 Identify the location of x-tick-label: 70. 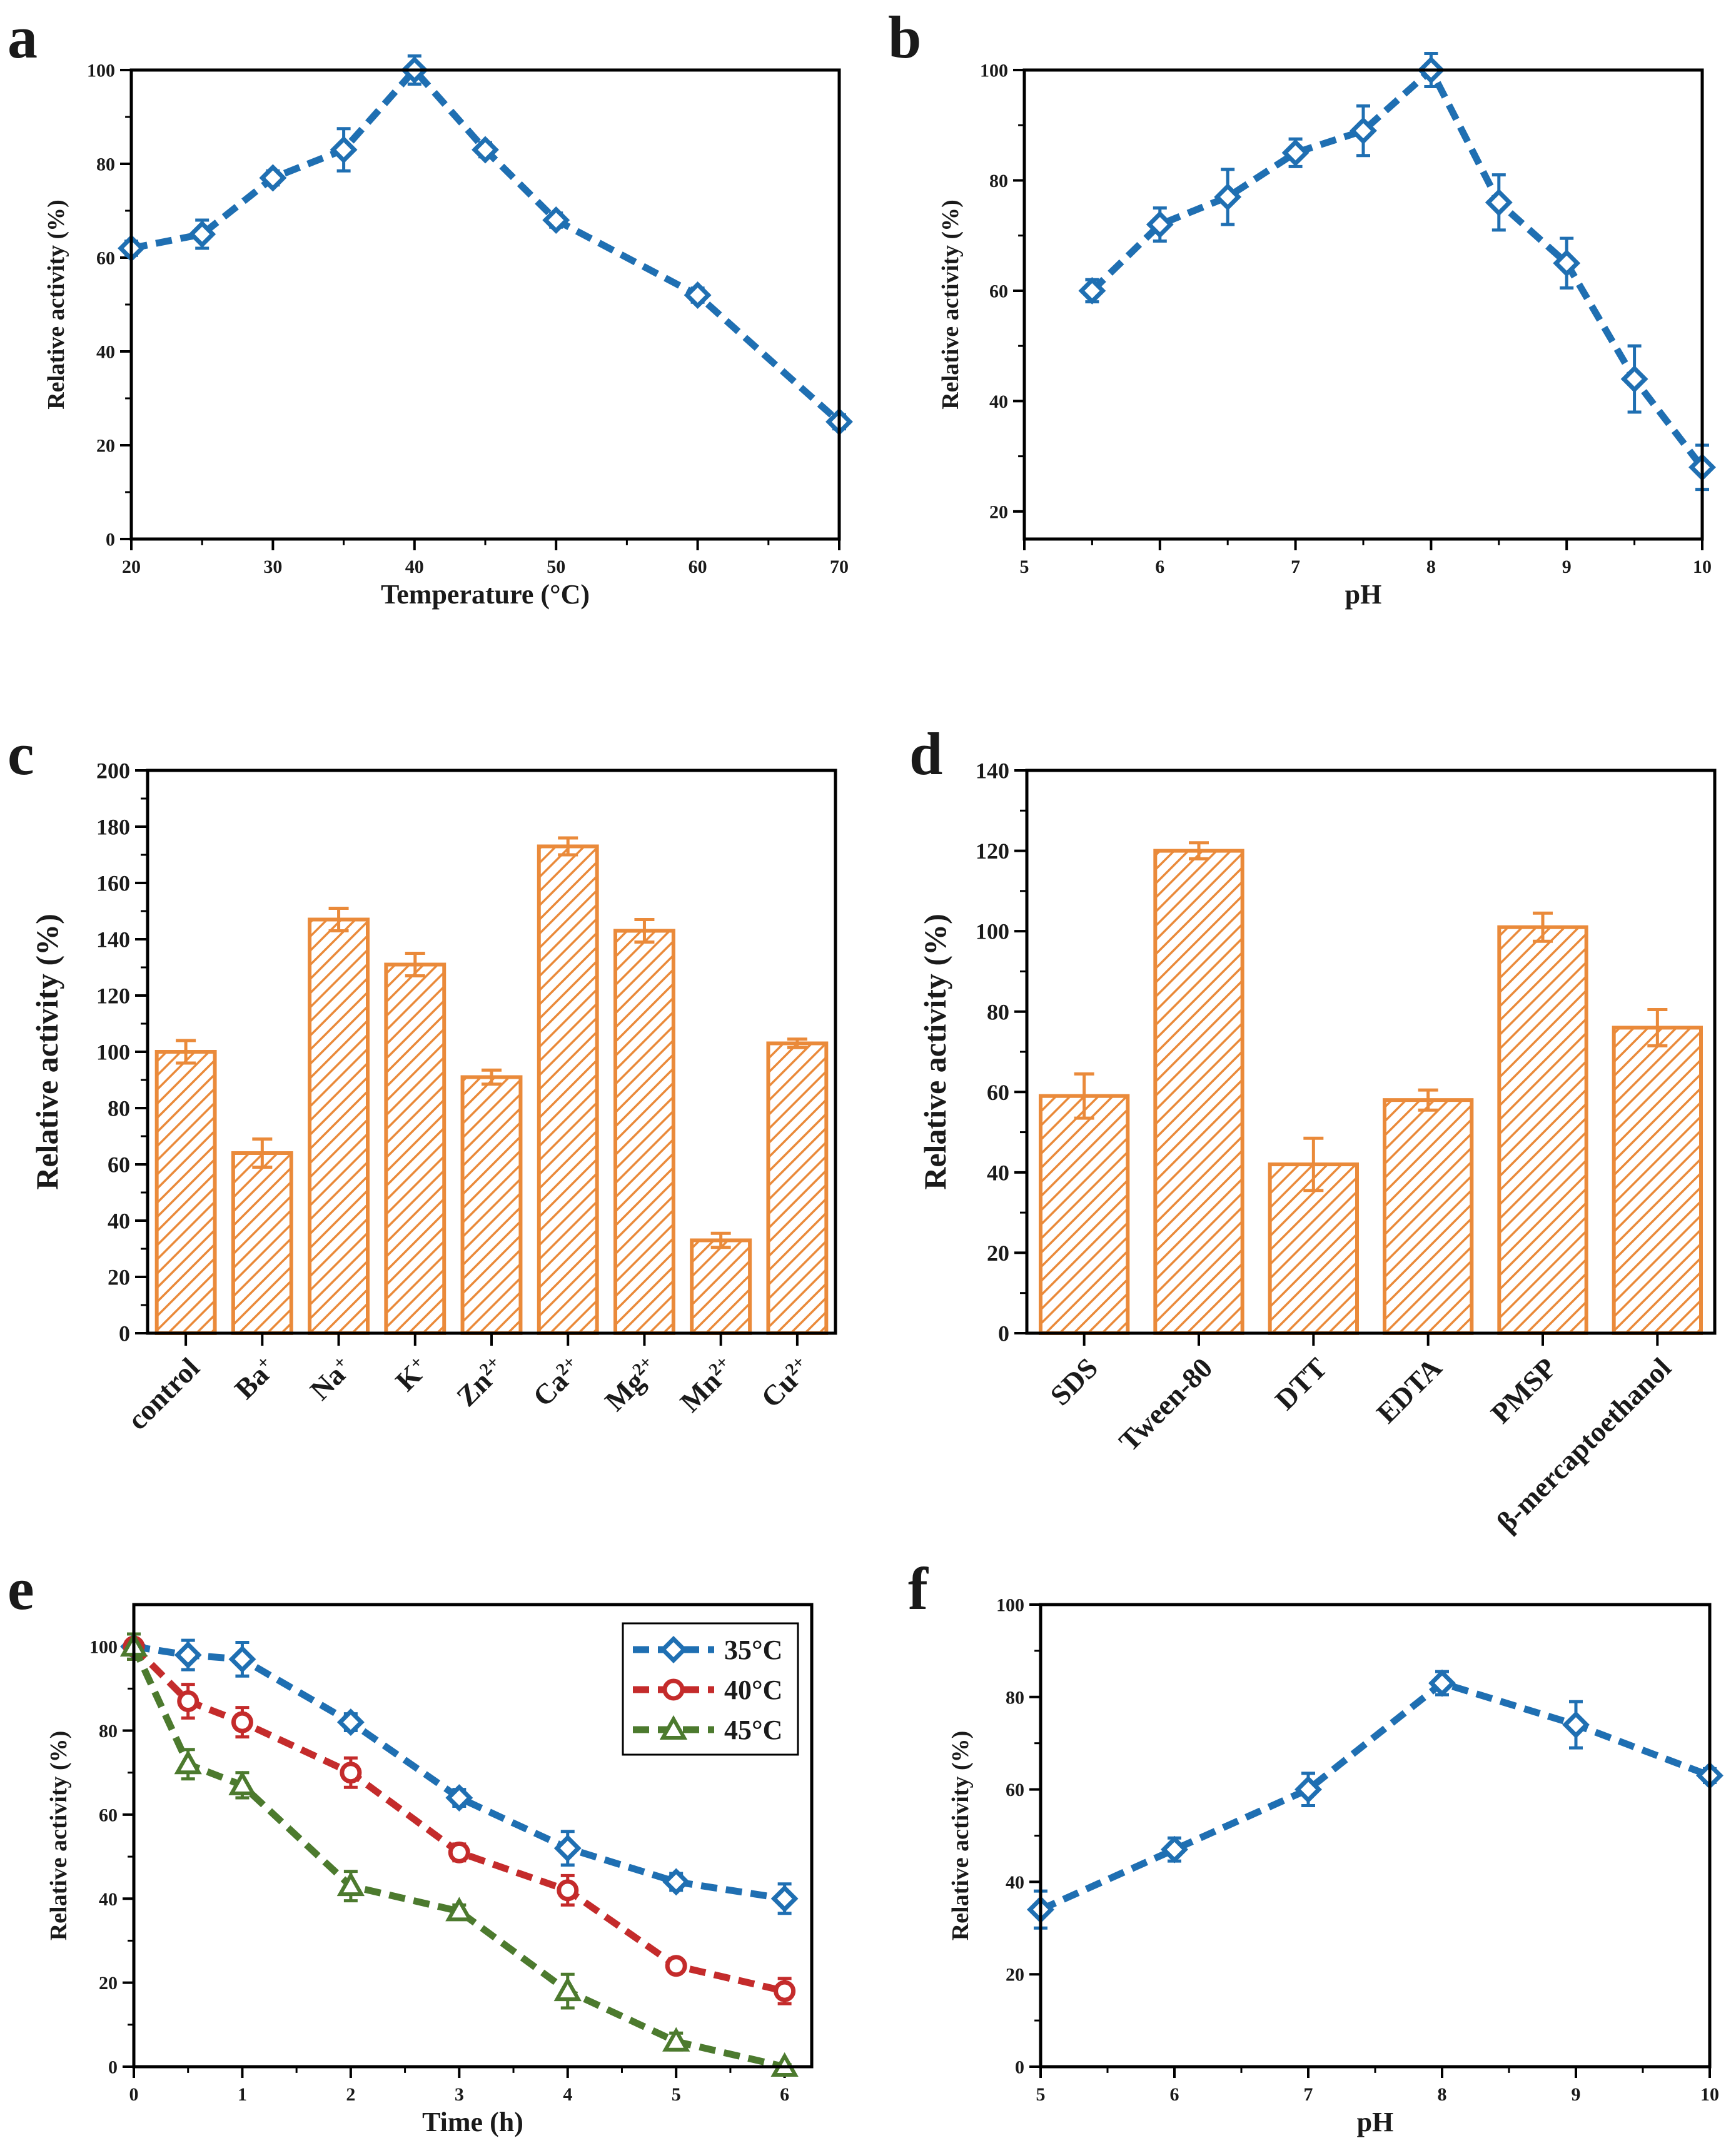
(839, 567).